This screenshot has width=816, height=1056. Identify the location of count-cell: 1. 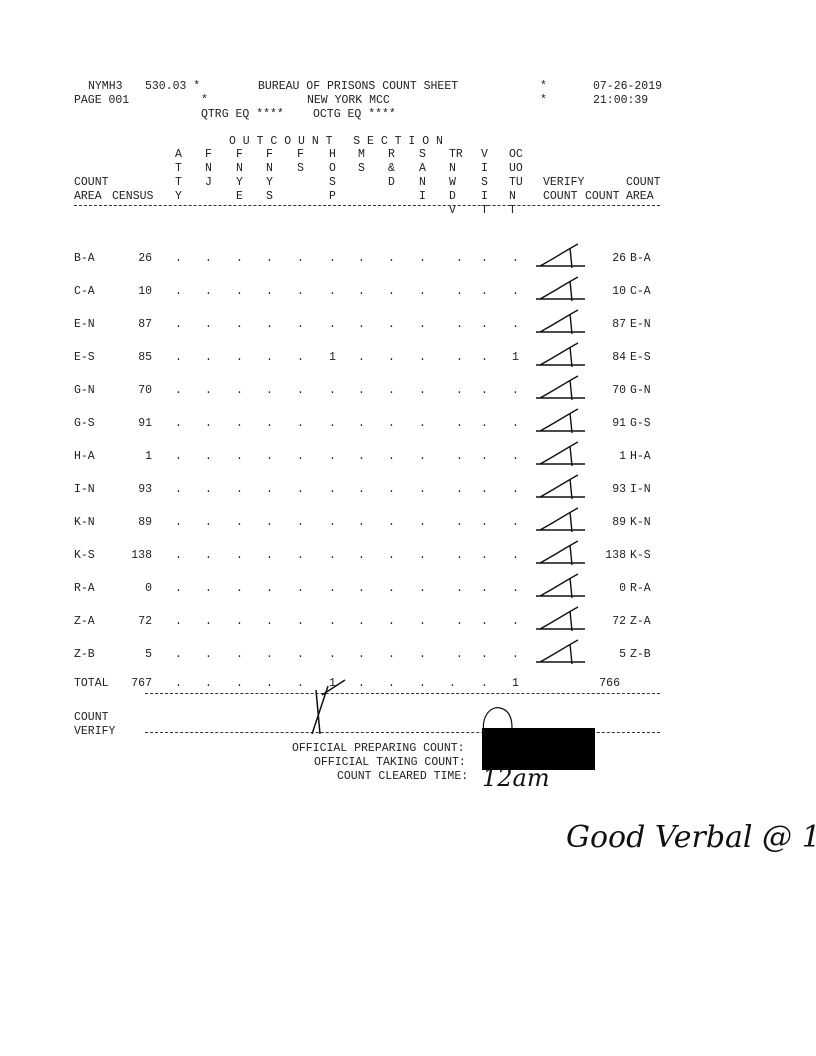
(622, 456).